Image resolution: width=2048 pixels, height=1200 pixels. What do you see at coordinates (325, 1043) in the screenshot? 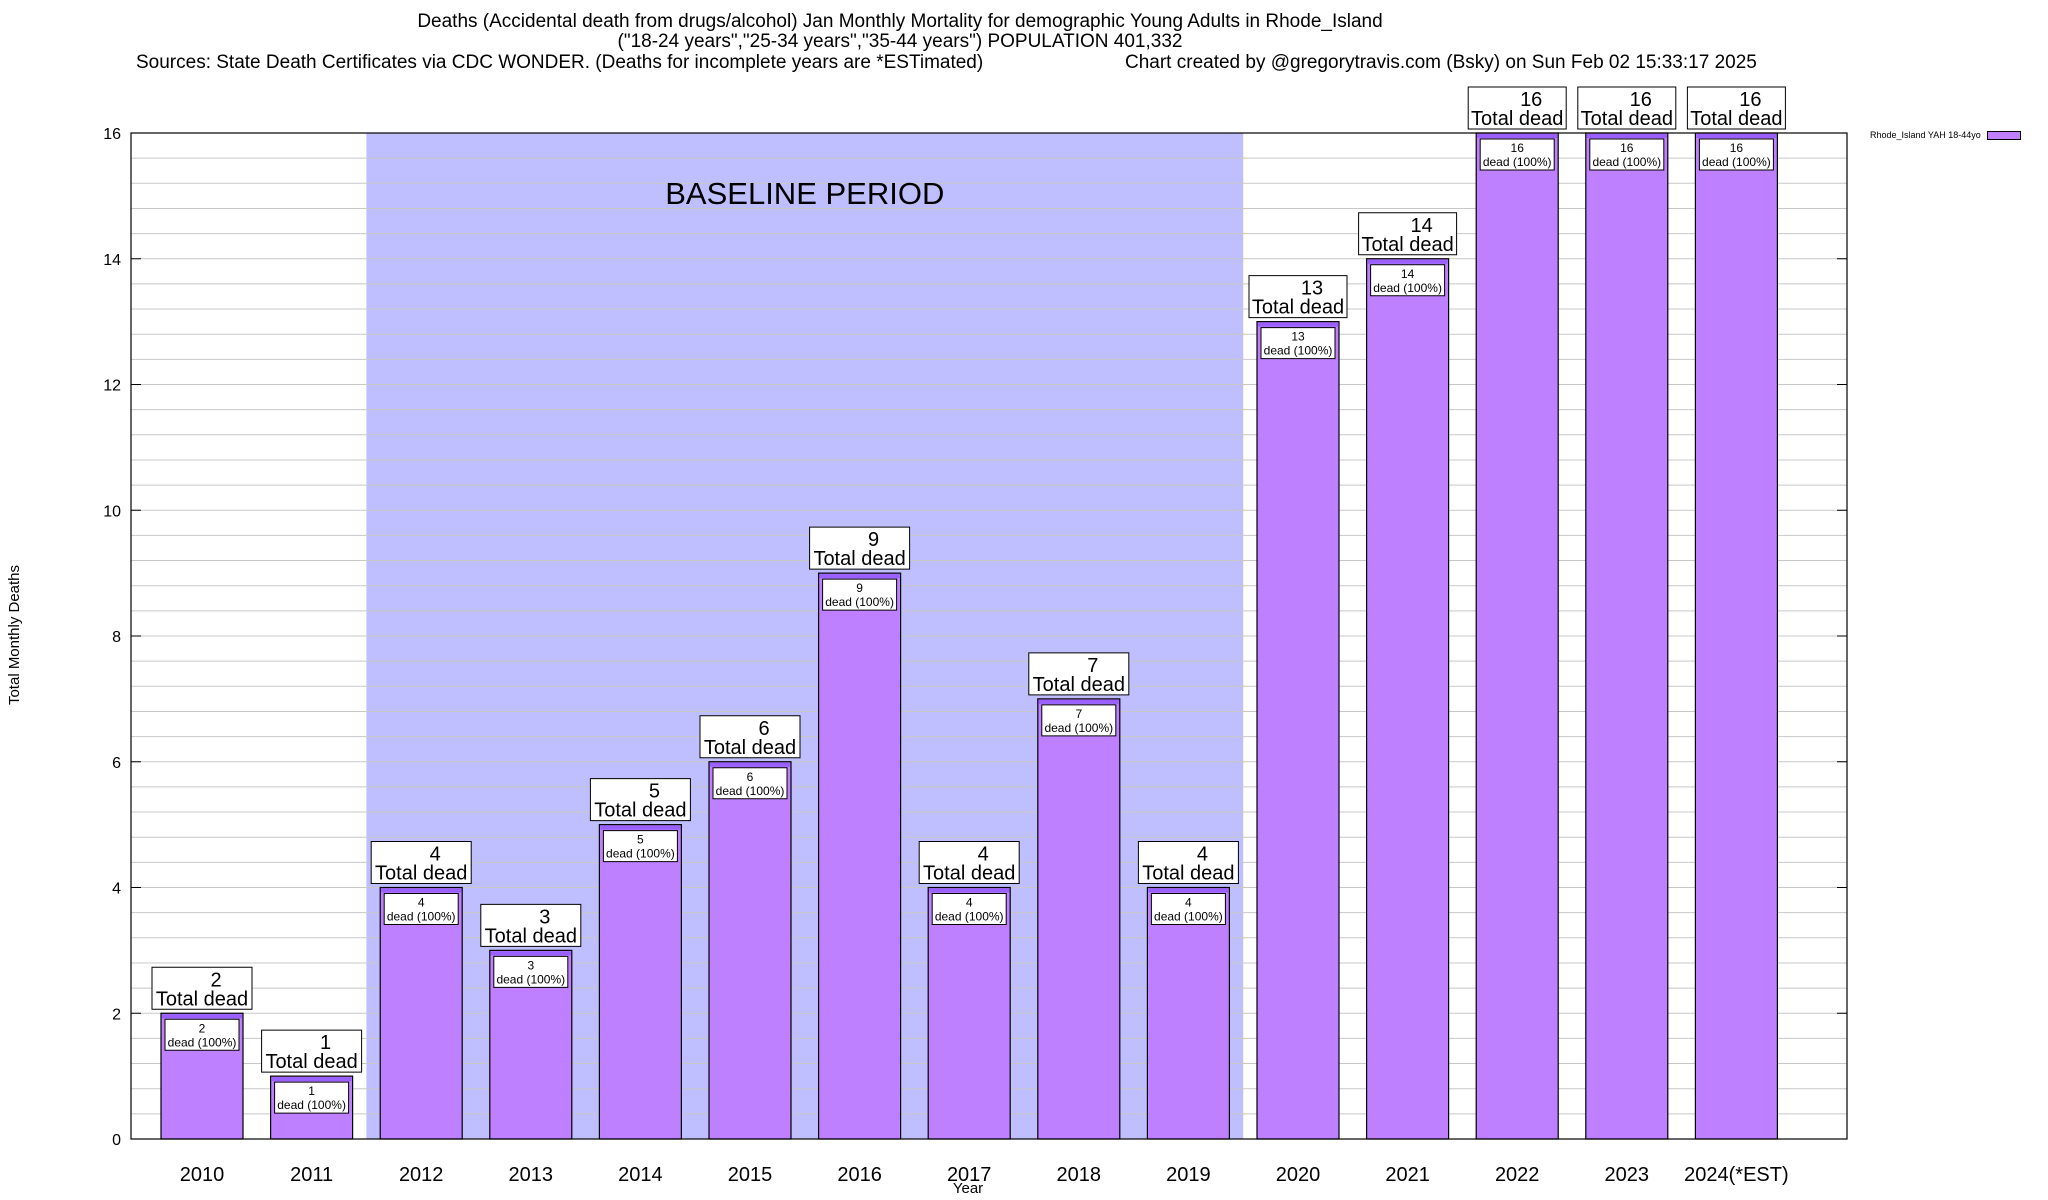
I see `bar-total-value: 1` at bounding box center [325, 1043].